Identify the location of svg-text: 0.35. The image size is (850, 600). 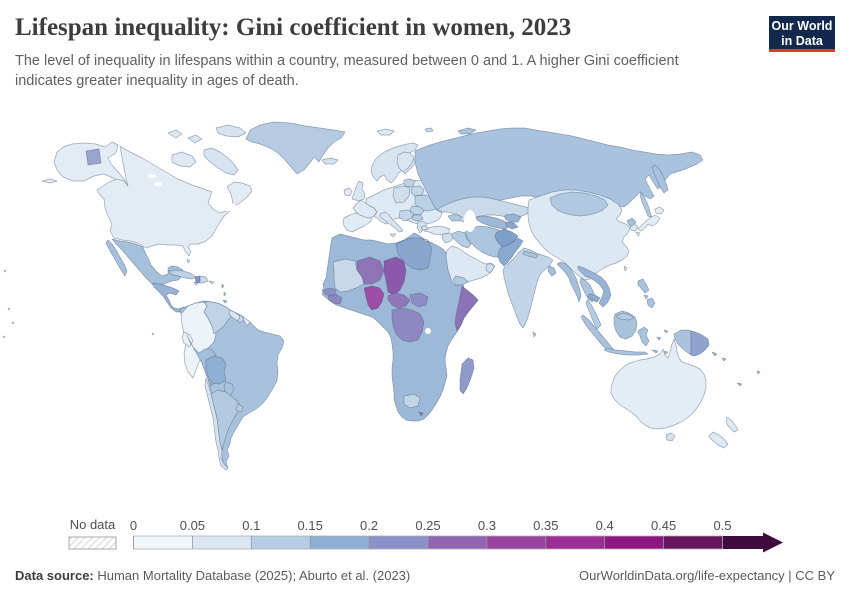
(545, 525).